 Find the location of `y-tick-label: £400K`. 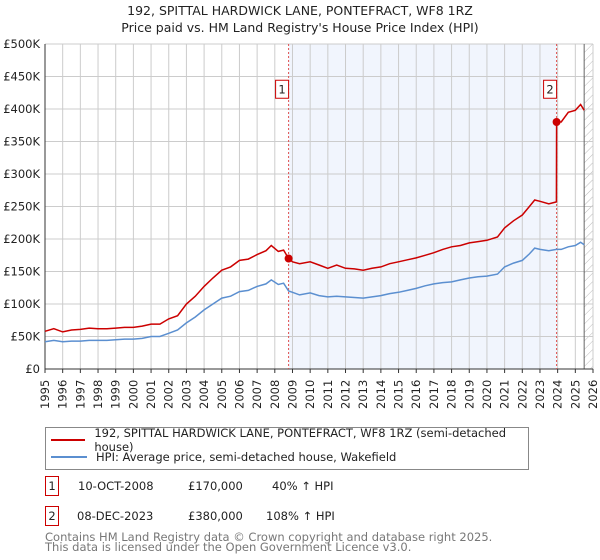

y-tick-label: £400K is located at coordinates (21, 109).